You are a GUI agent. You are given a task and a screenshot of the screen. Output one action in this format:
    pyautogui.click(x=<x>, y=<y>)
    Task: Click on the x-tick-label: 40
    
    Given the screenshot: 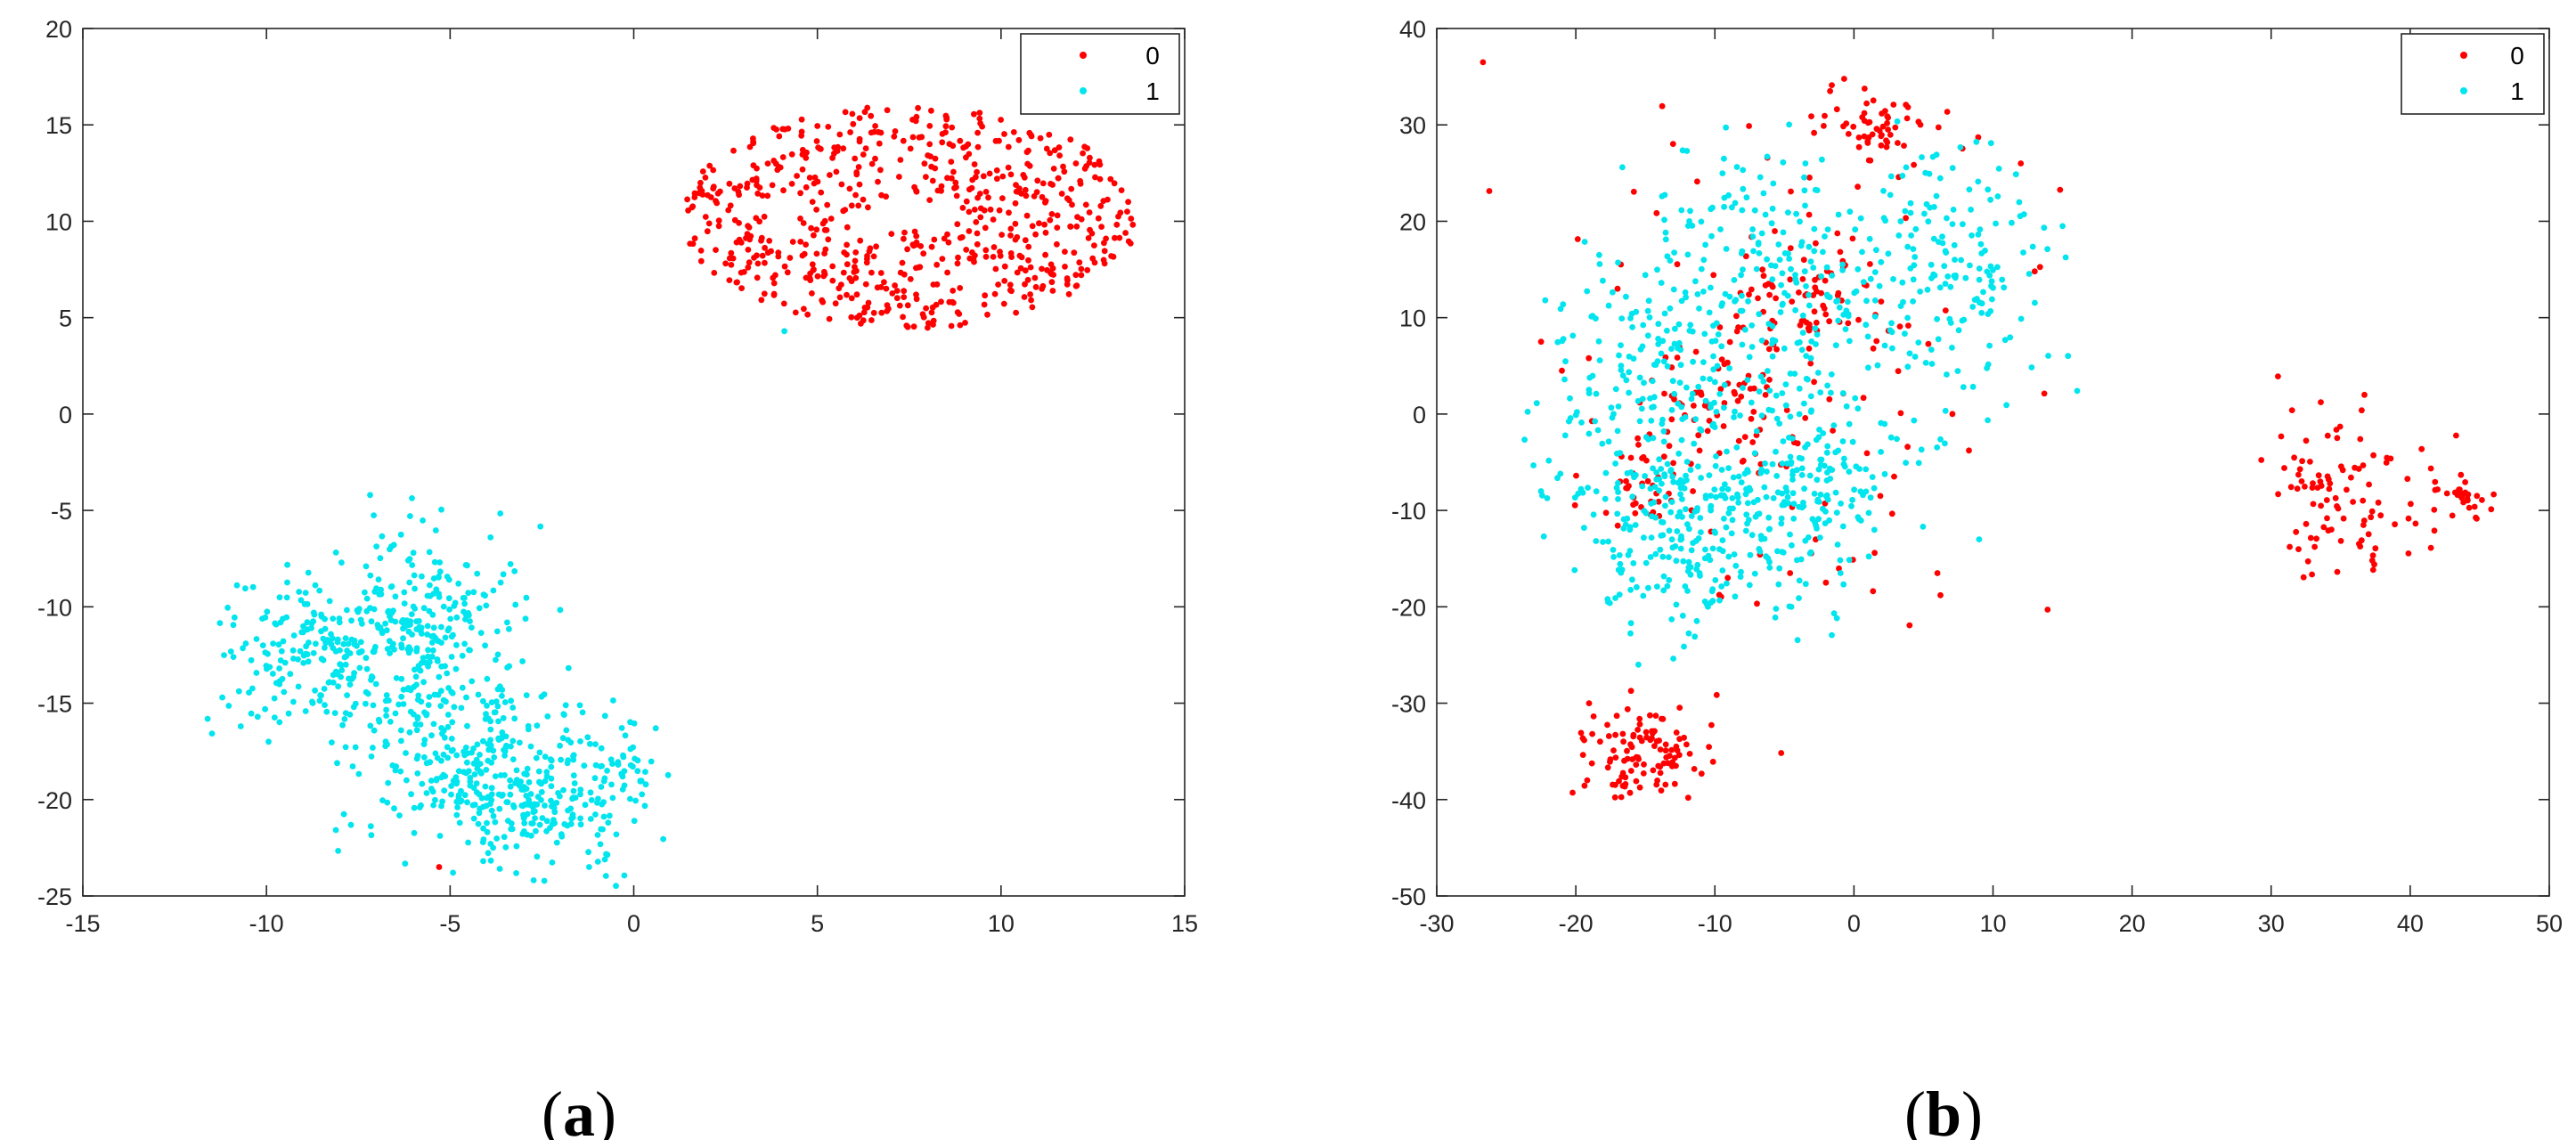 What is the action you would take?
    pyautogui.click(x=2411, y=923)
    